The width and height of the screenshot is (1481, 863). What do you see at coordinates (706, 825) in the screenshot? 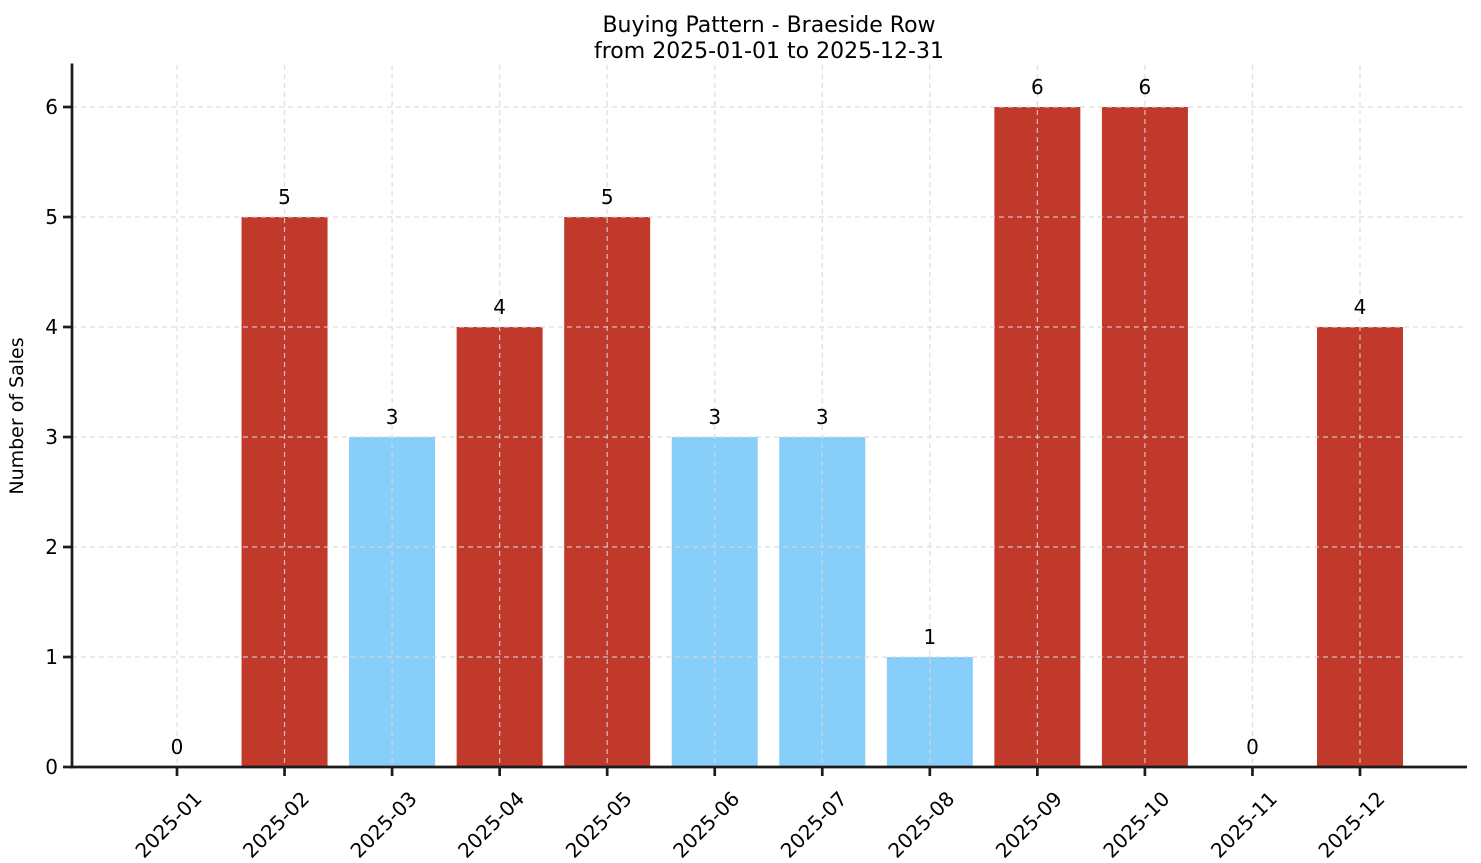
I see `x-tick-label-2025-06: 2025-06` at bounding box center [706, 825].